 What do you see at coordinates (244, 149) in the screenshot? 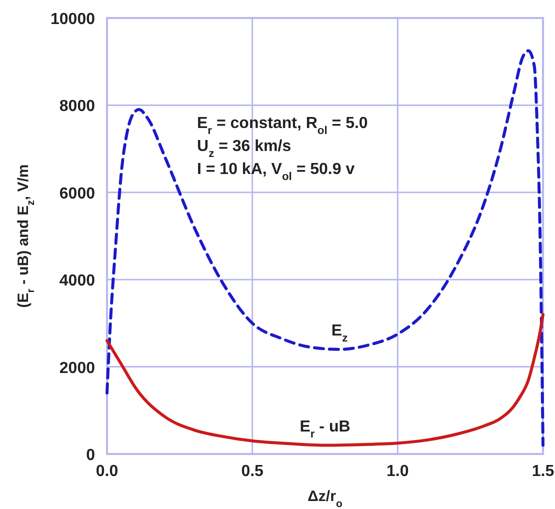
I see `annotation: U$_{z}$ = 36 km/s` at bounding box center [244, 149].